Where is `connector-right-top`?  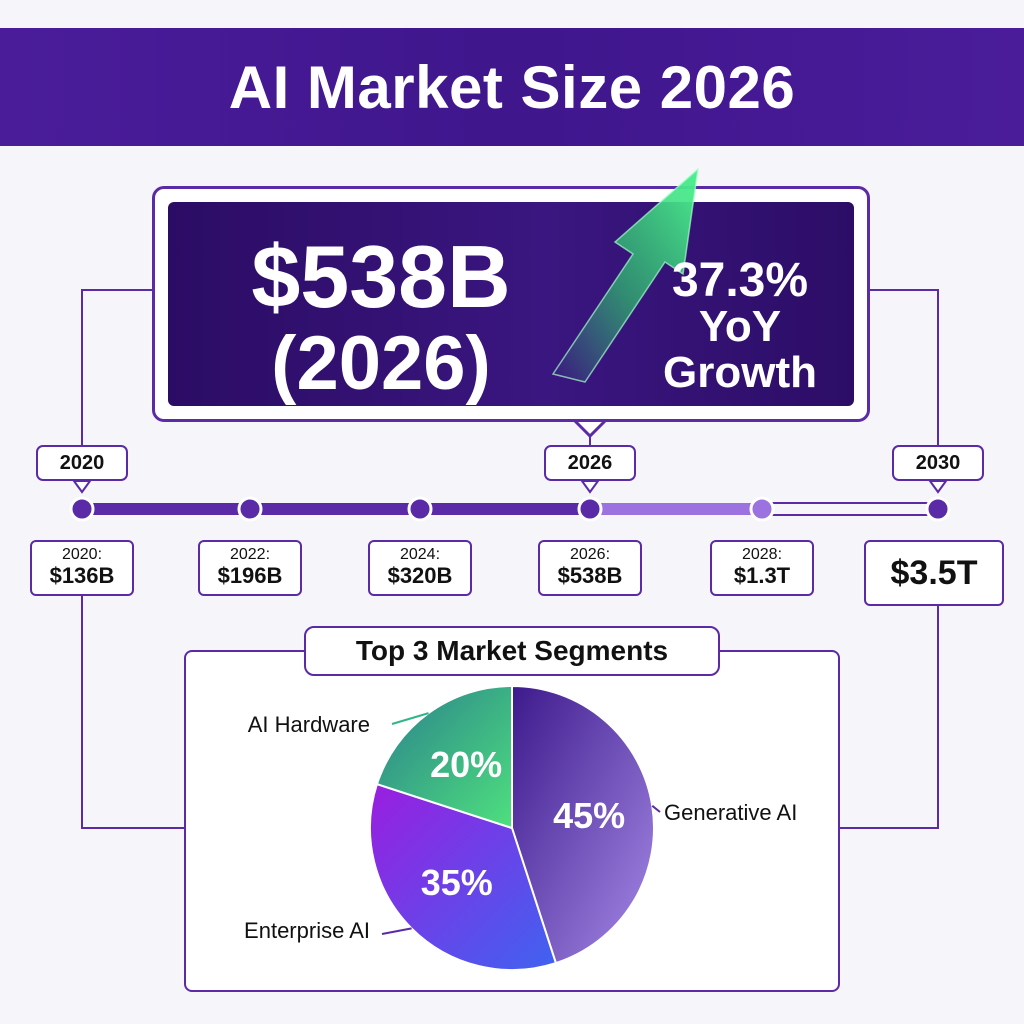 connector-right-top is located at coordinates (904, 367).